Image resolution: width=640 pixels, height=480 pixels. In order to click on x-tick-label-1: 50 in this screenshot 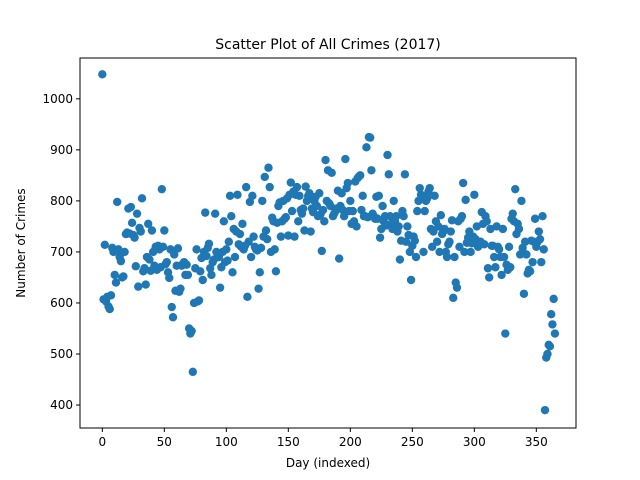, I will do `click(164, 442)`.